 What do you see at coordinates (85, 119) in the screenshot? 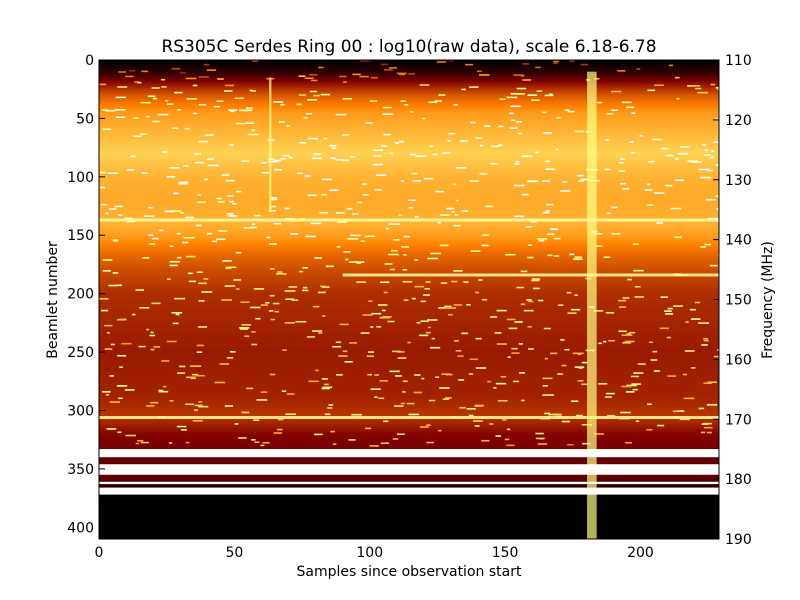
I see `y-tick-label: 50` at bounding box center [85, 119].